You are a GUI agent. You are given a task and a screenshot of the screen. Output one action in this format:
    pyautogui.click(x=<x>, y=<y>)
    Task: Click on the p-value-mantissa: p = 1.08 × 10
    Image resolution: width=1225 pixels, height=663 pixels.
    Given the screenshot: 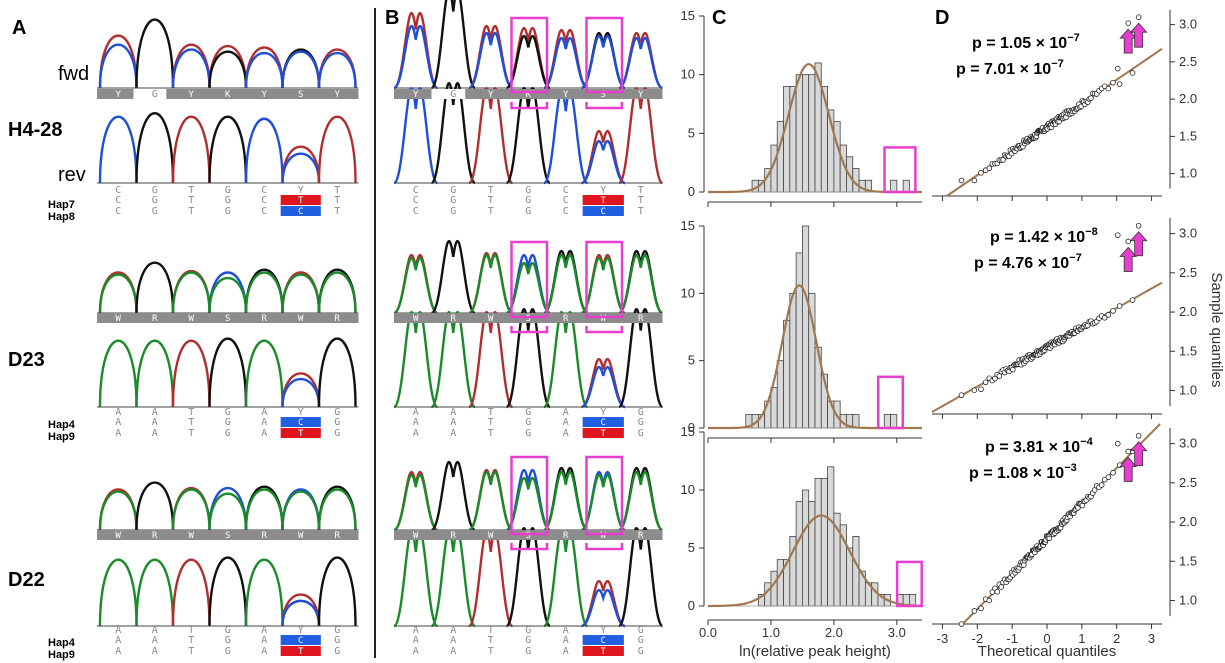 What is the action you would take?
    pyautogui.click(x=1016, y=473)
    